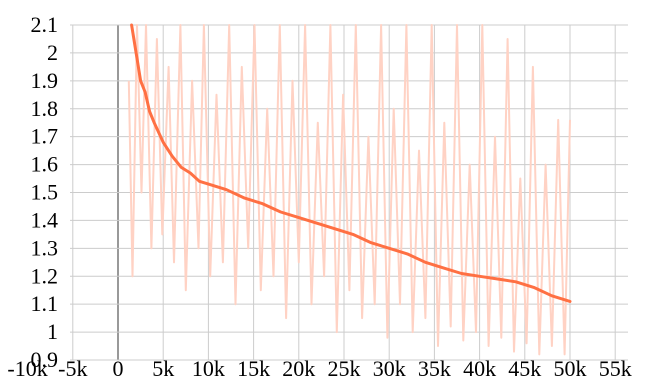 Image resolution: width=663 pixels, height=387 pixels. I want to click on x-tick-label: 5k, so click(163, 368).